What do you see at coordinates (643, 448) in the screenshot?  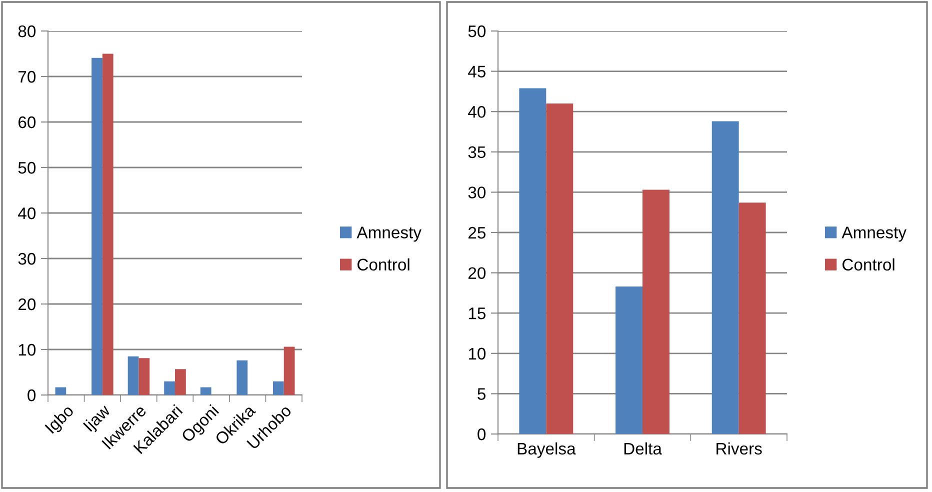 I see `x-tick-label: Delta` at bounding box center [643, 448].